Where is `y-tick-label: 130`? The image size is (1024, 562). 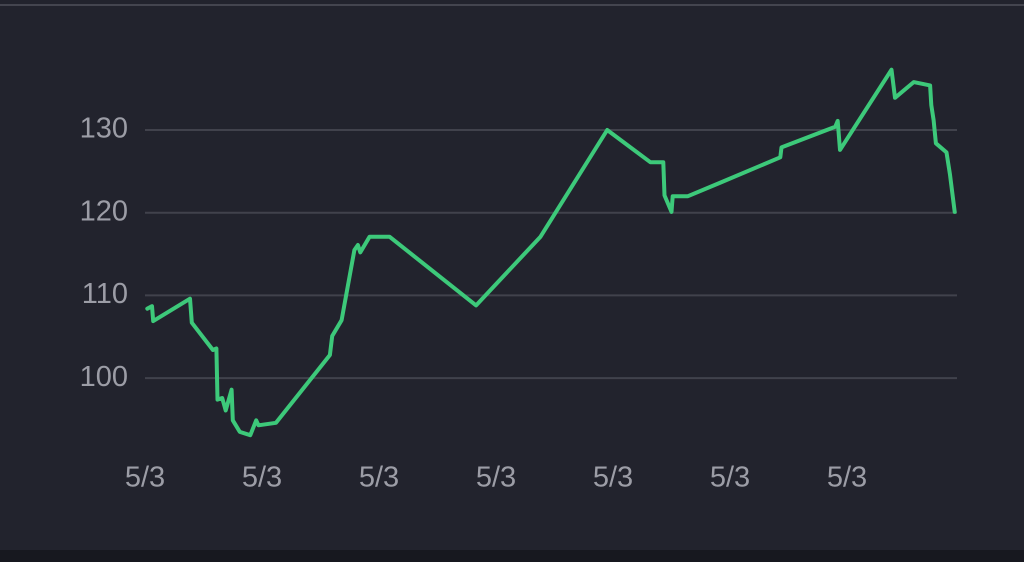 y-tick-label: 130 is located at coordinates (104, 129).